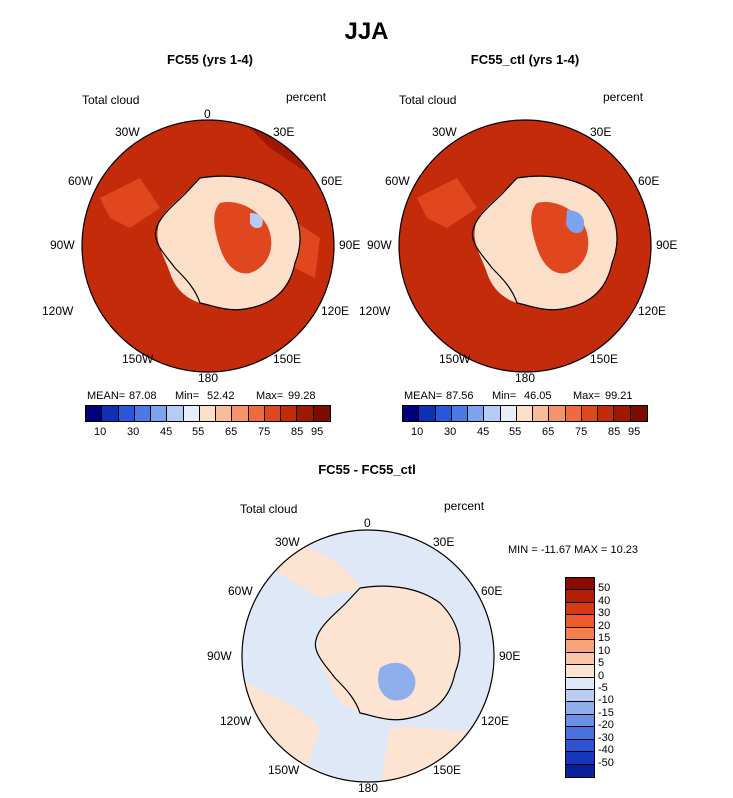  What do you see at coordinates (538, 396) in the screenshot?
I see `panel-2-min-value: 46.05` at bounding box center [538, 396].